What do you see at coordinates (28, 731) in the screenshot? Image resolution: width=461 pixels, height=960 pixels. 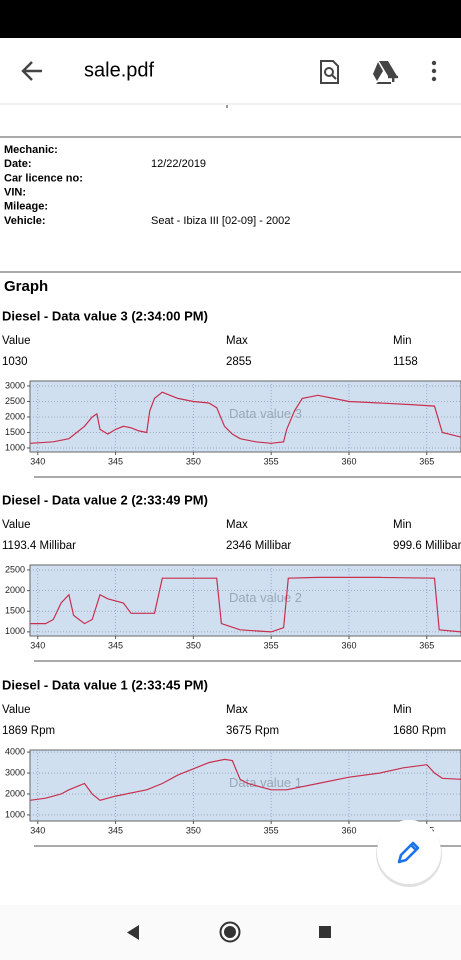 I see `reading: 1869 Rpm` at bounding box center [28, 731].